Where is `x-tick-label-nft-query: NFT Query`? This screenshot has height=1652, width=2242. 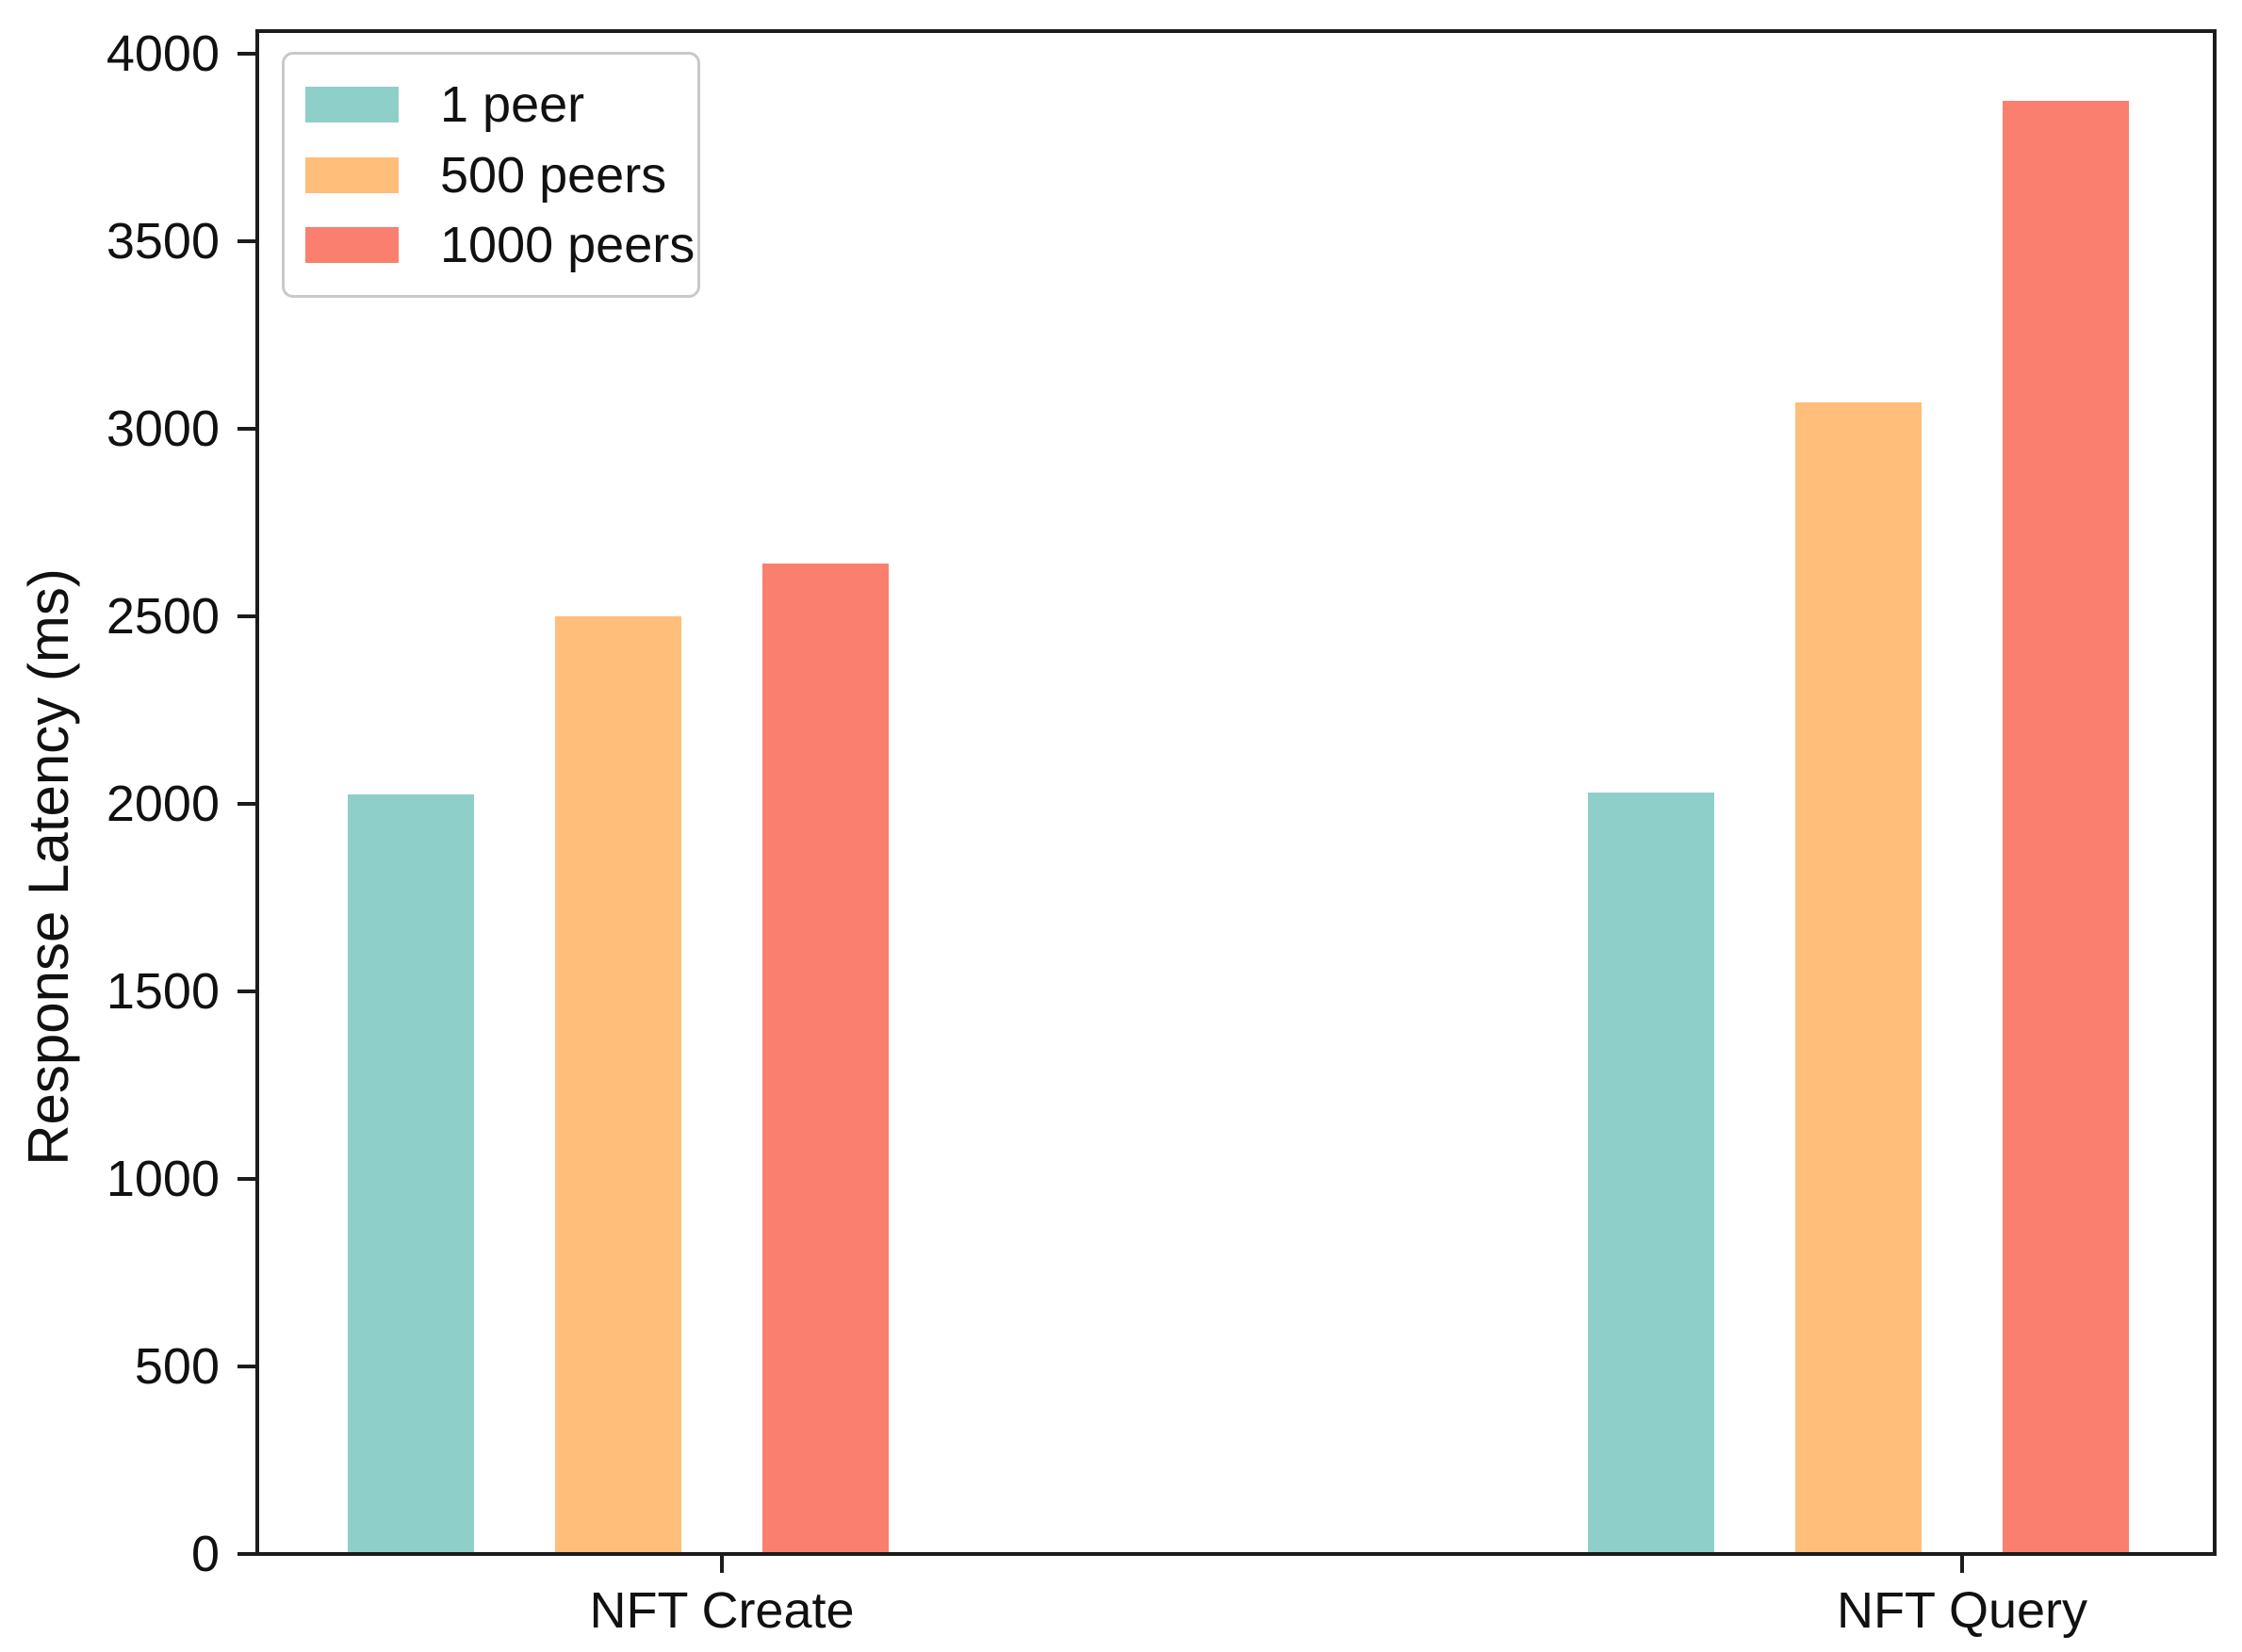
x-tick-label-nft-query: NFT Query is located at coordinates (1962, 1611).